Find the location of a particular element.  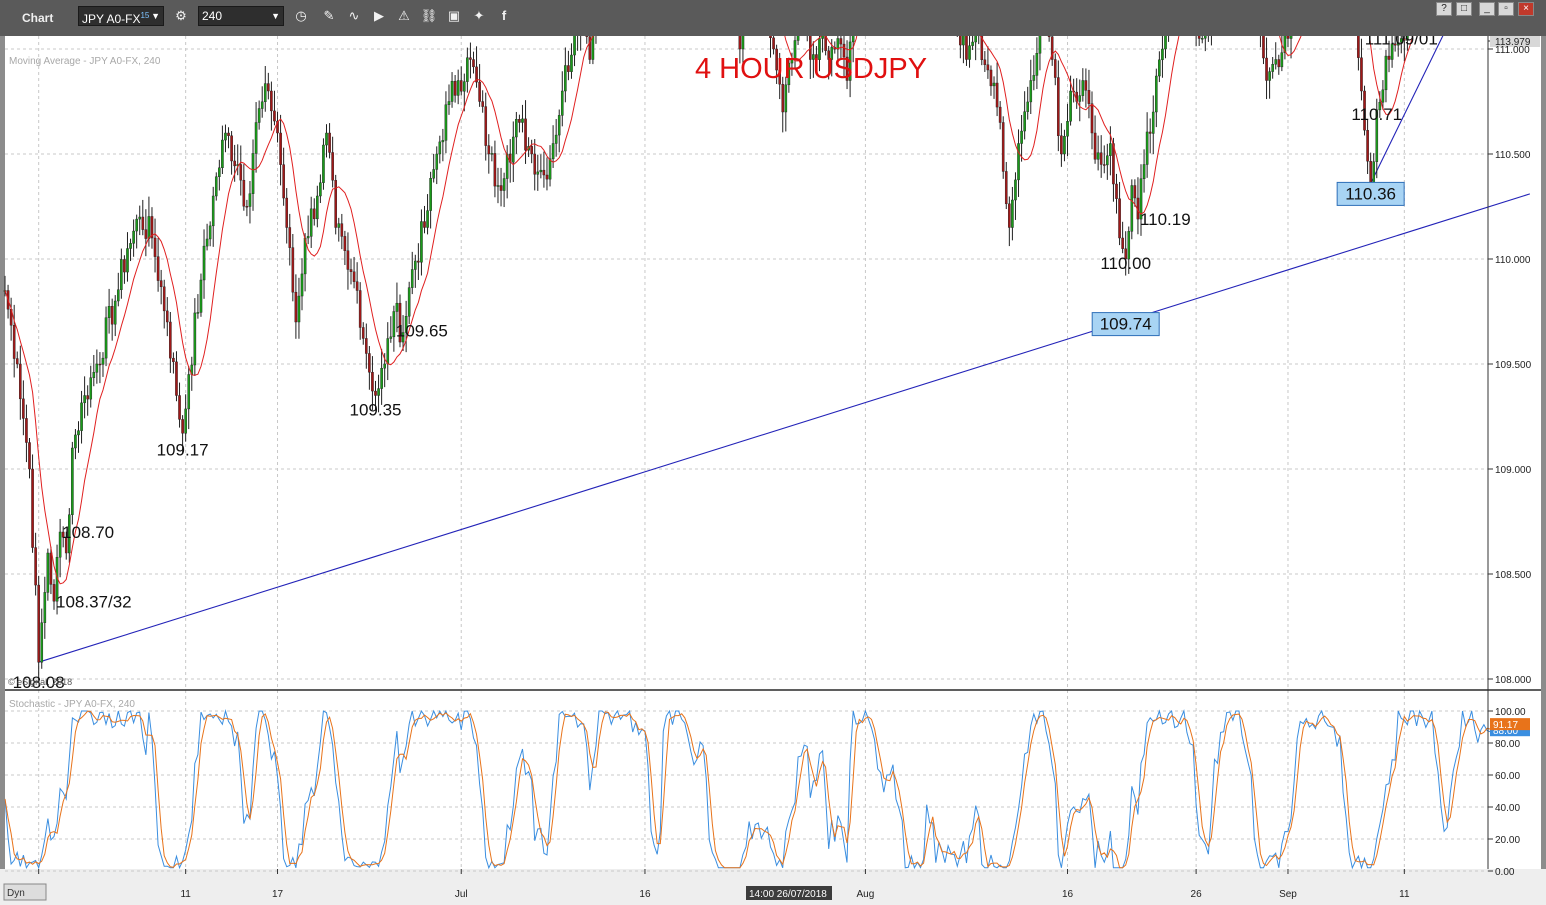

time-tick-label: 11 is located at coordinates (1404, 894).